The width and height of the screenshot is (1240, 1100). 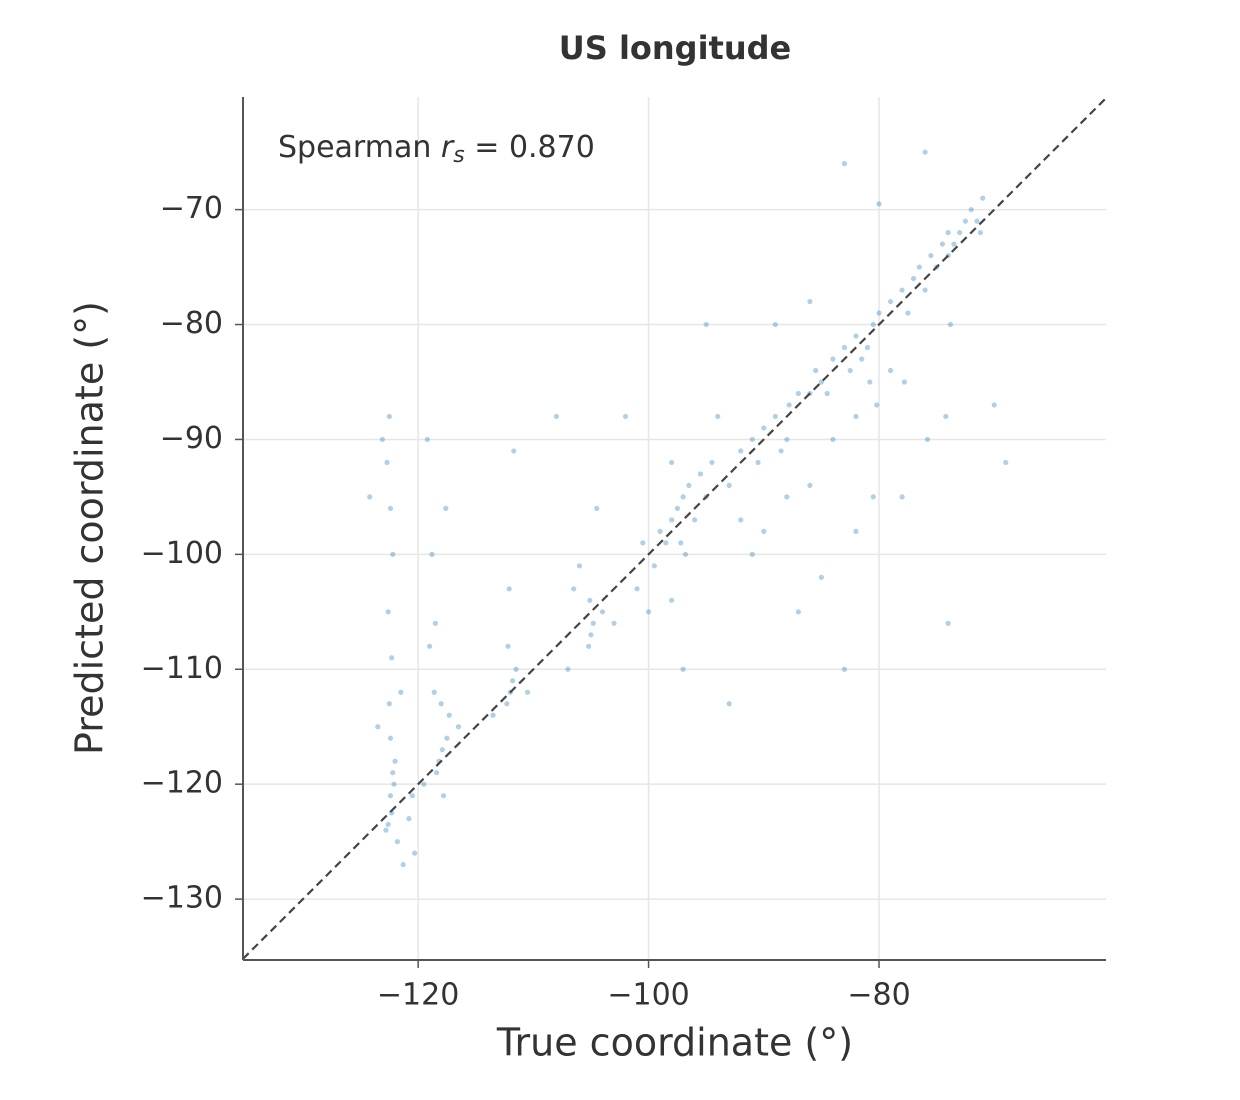 What do you see at coordinates (436, 151) in the screenshot?
I see `annotation: Spearman rs = 0.870` at bounding box center [436, 151].